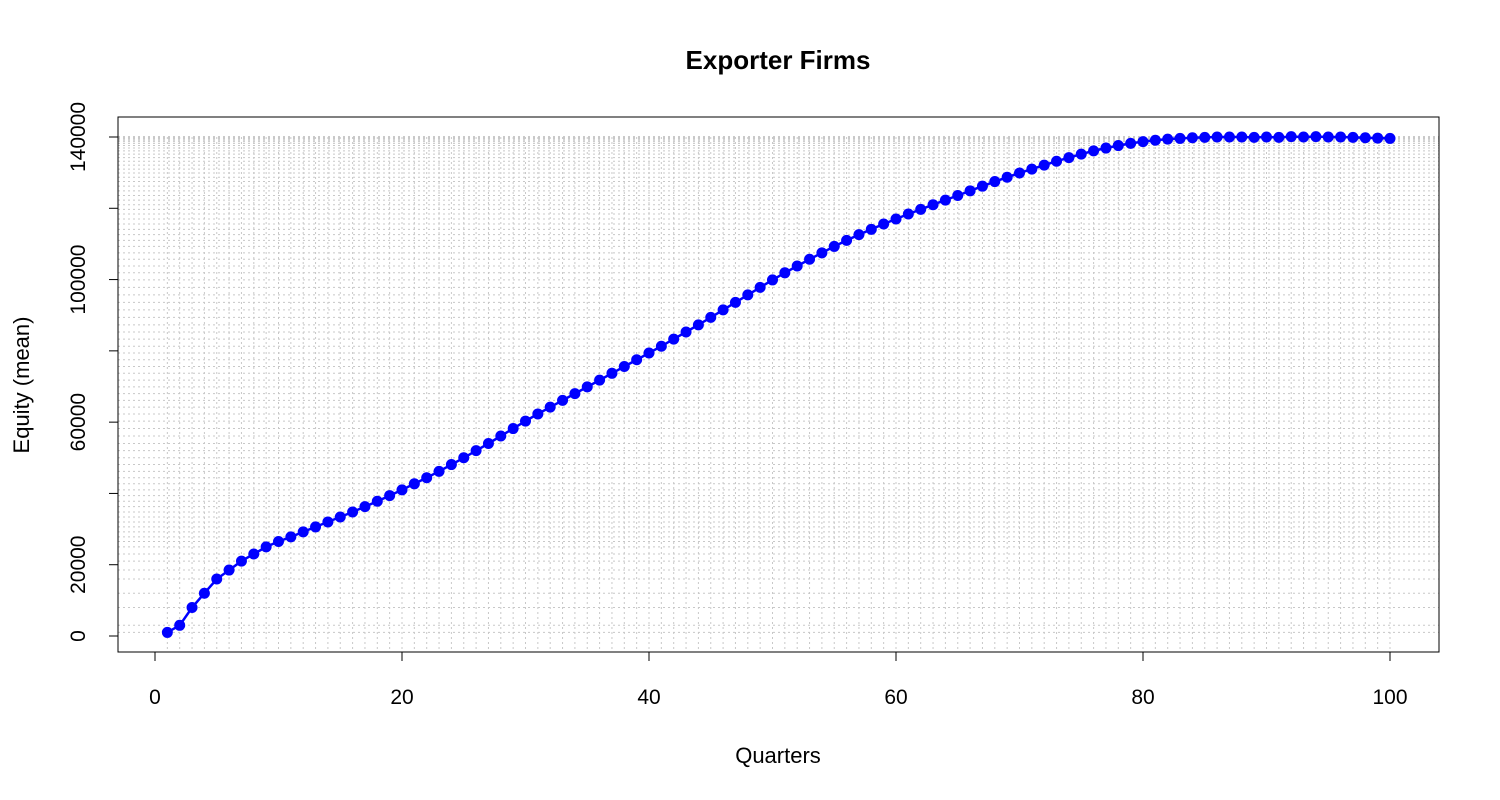 The image size is (1500, 800). Describe the element at coordinates (648, 697) in the screenshot. I see `x-tick-label: 40` at that location.